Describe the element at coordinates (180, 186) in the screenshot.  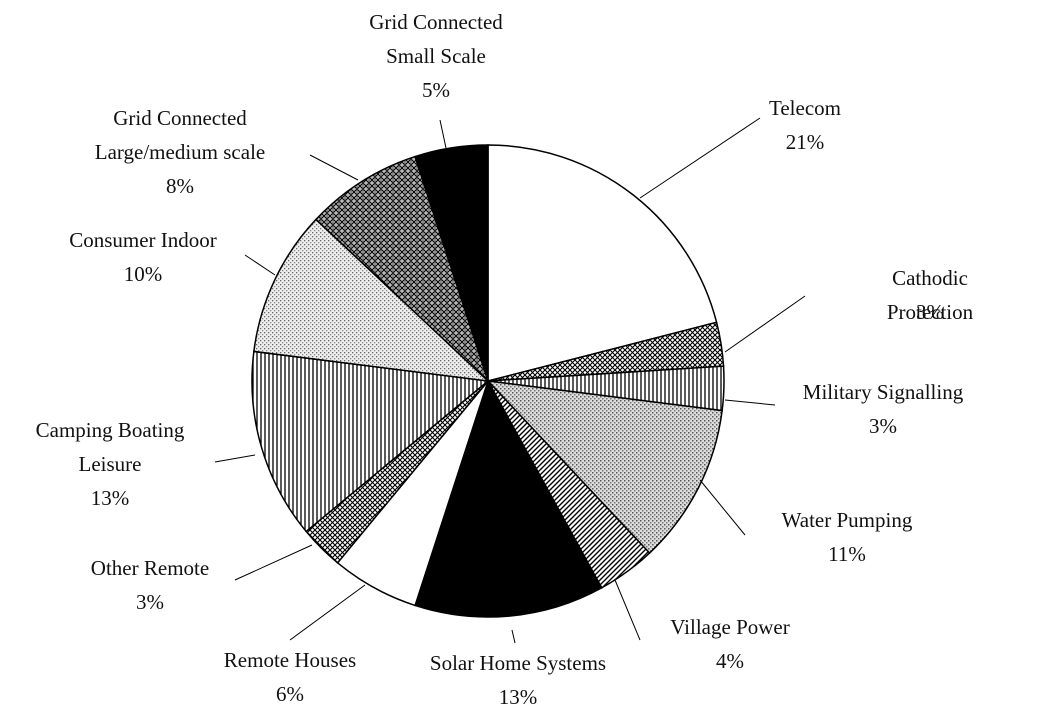
I see `slice-value-label: 8%` at that location.